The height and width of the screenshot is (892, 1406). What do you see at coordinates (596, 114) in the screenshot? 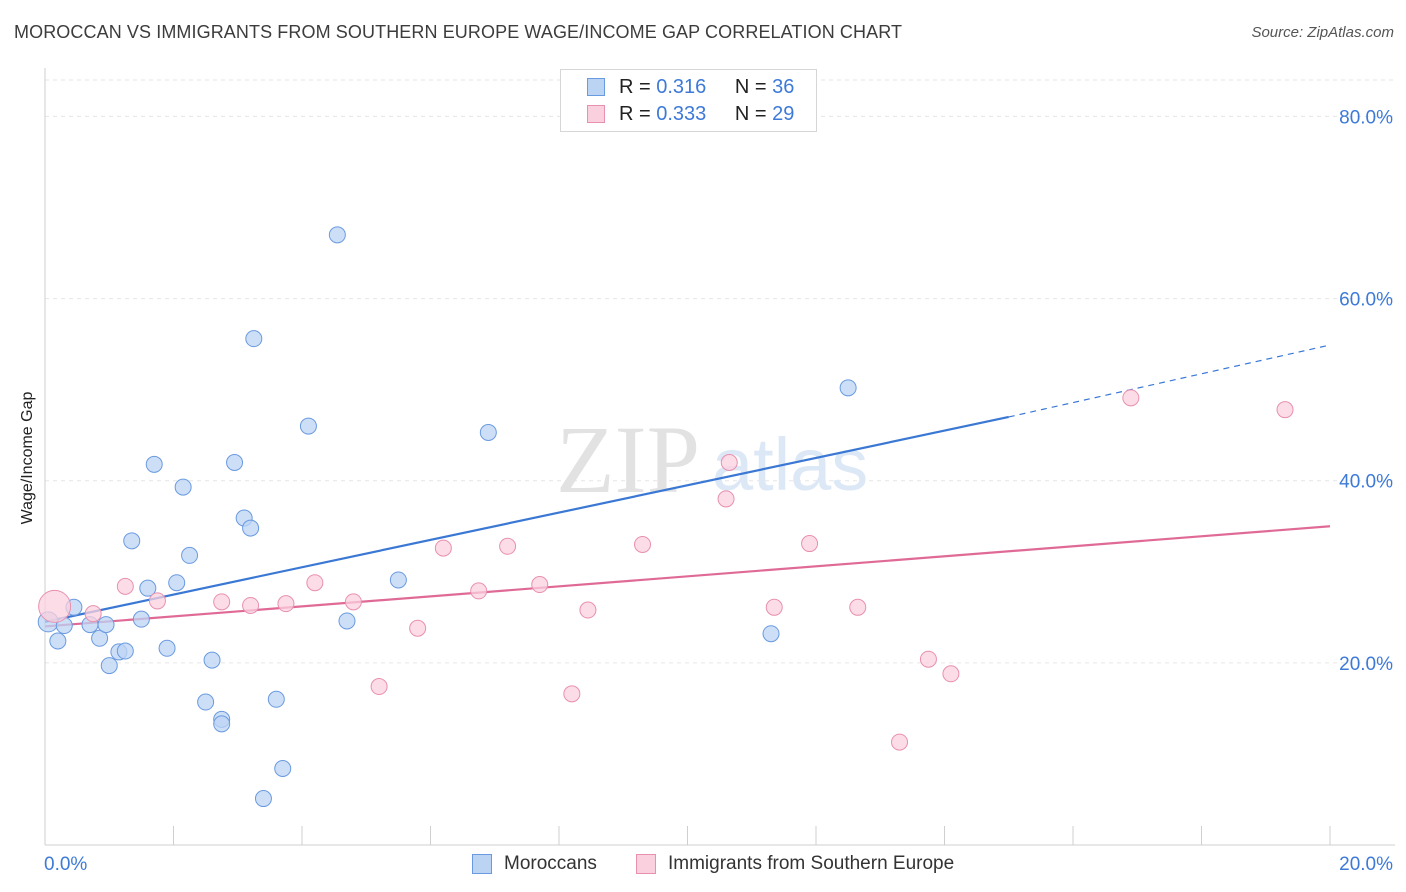
I see `legend-swatch-pink` at bounding box center [596, 114].